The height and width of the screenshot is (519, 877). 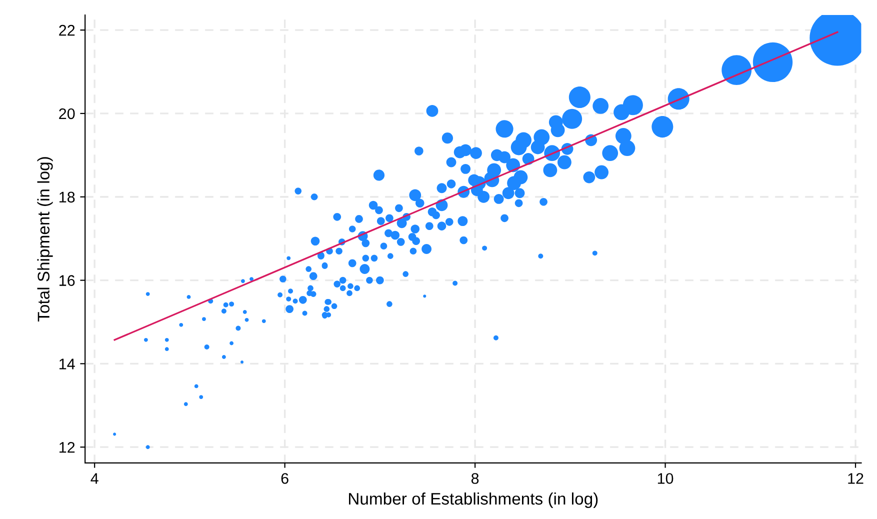 What do you see at coordinates (284, 478) in the screenshot?
I see `x-tick-label: 6` at bounding box center [284, 478].